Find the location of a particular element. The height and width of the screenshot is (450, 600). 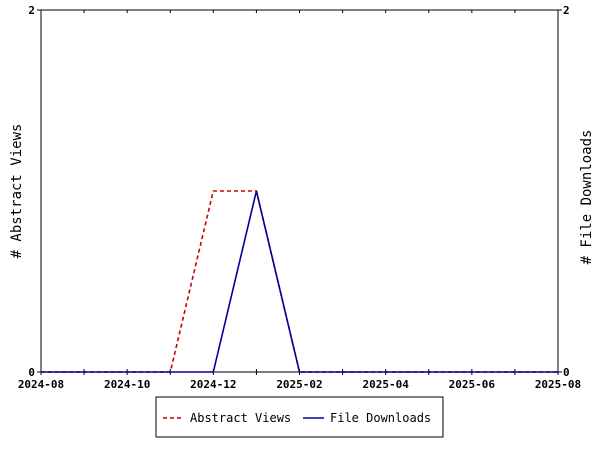

y-axis-right-title: # File Downloads is located at coordinates (587, 197).